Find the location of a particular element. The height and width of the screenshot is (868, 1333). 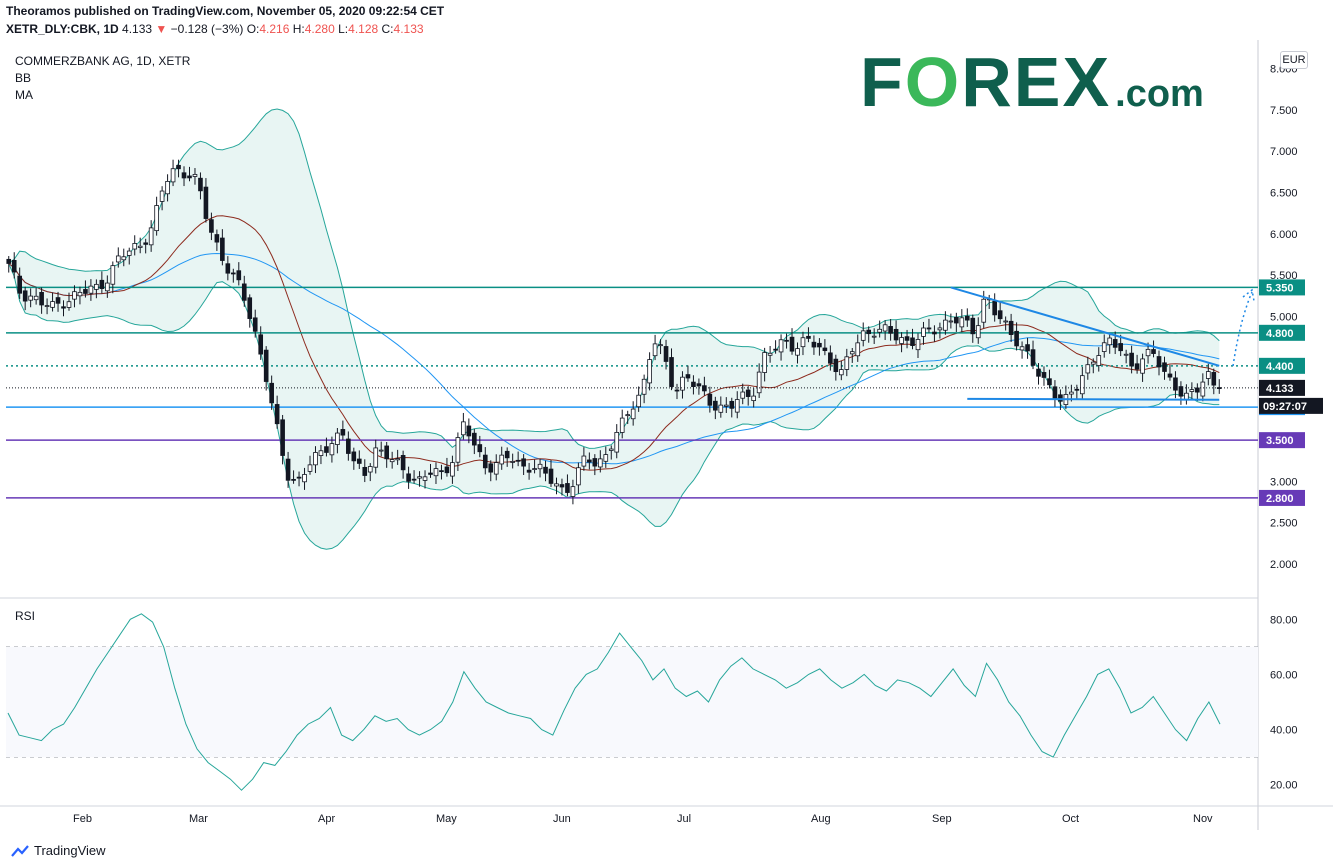

price-tick-label: 6.000 is located at coordinates (1284, 235).